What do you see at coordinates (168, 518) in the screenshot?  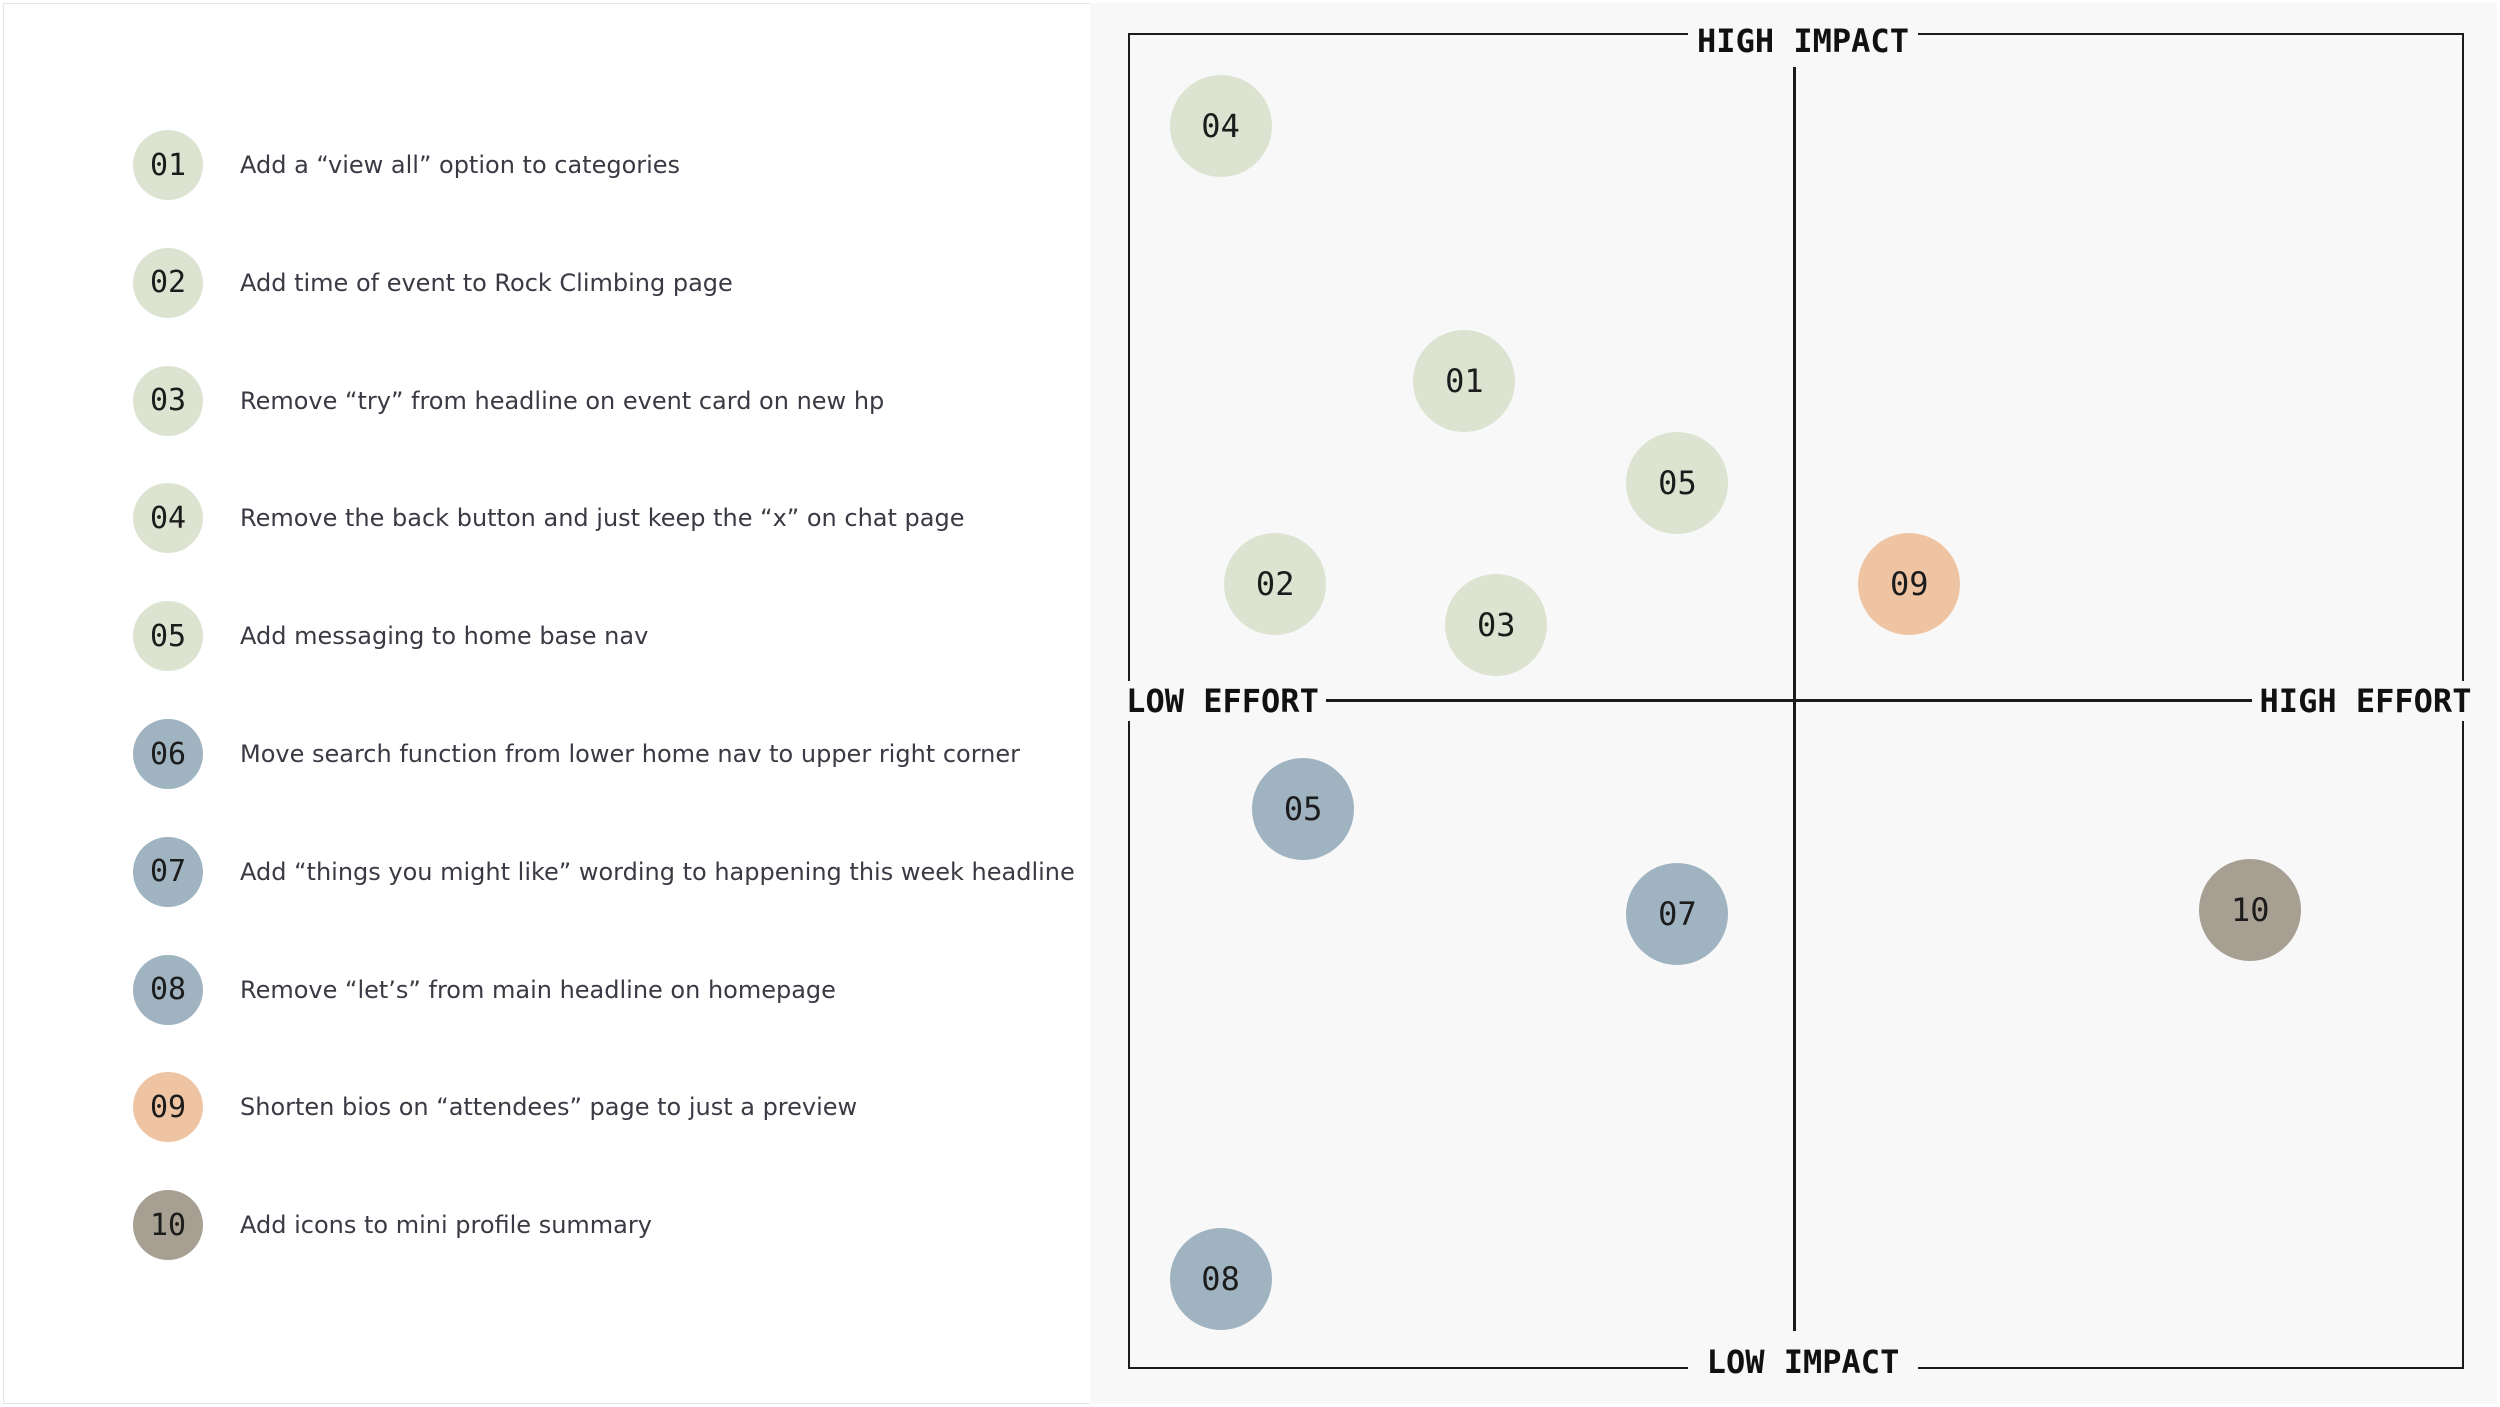 I see `legend-number-badge: 04` at bounding box center [168, 518].